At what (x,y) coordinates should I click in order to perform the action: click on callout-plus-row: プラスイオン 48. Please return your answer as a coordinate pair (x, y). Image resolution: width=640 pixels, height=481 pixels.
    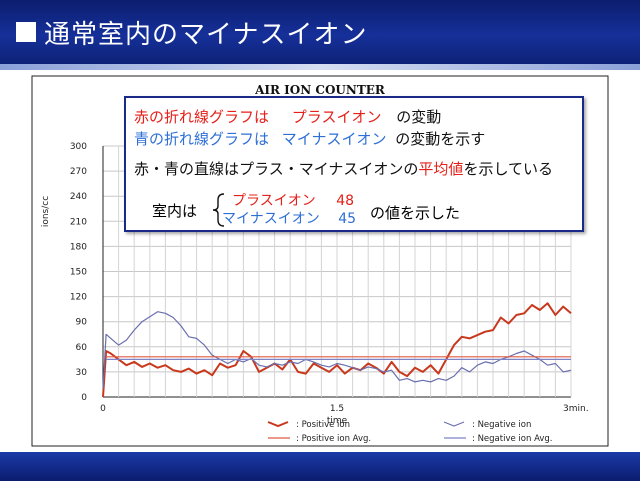
    Looking at the image, I should click on (293, 200).